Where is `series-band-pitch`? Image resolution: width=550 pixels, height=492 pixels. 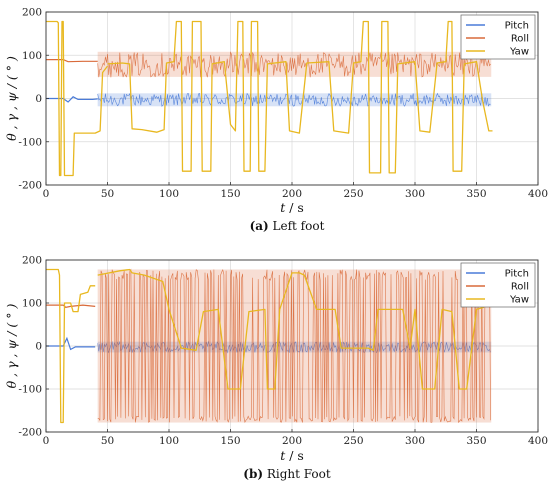 series-band-pitch is located at coordinates (294, 100).